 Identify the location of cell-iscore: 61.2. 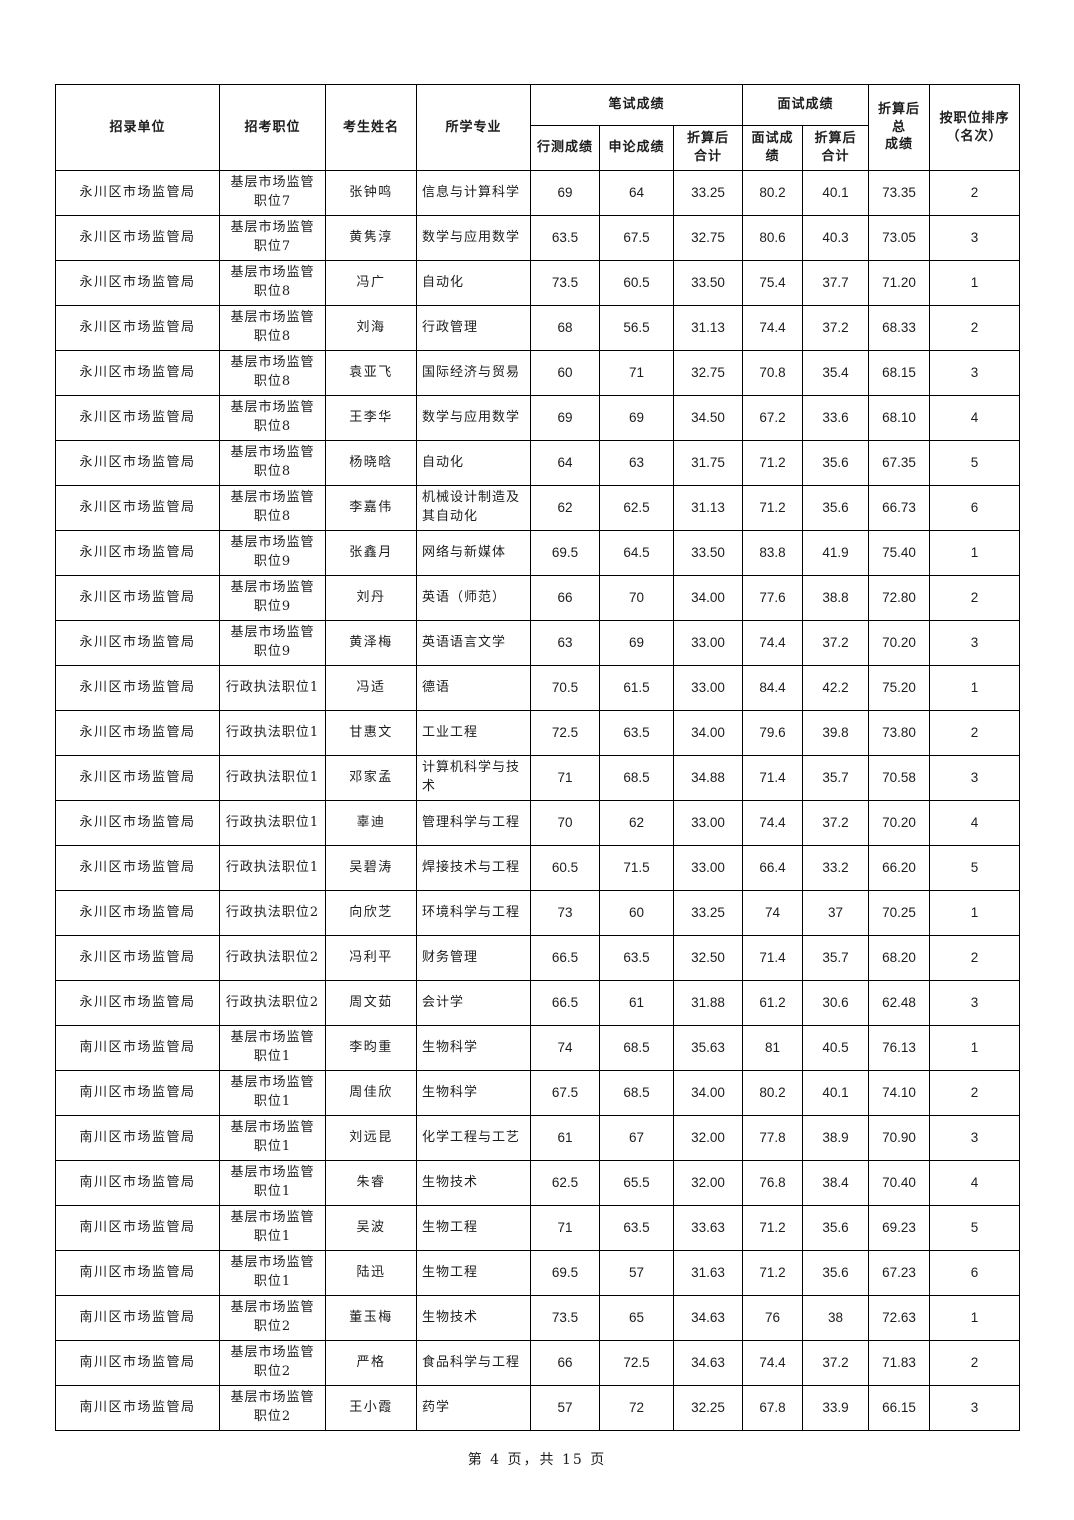
(773, 1003).